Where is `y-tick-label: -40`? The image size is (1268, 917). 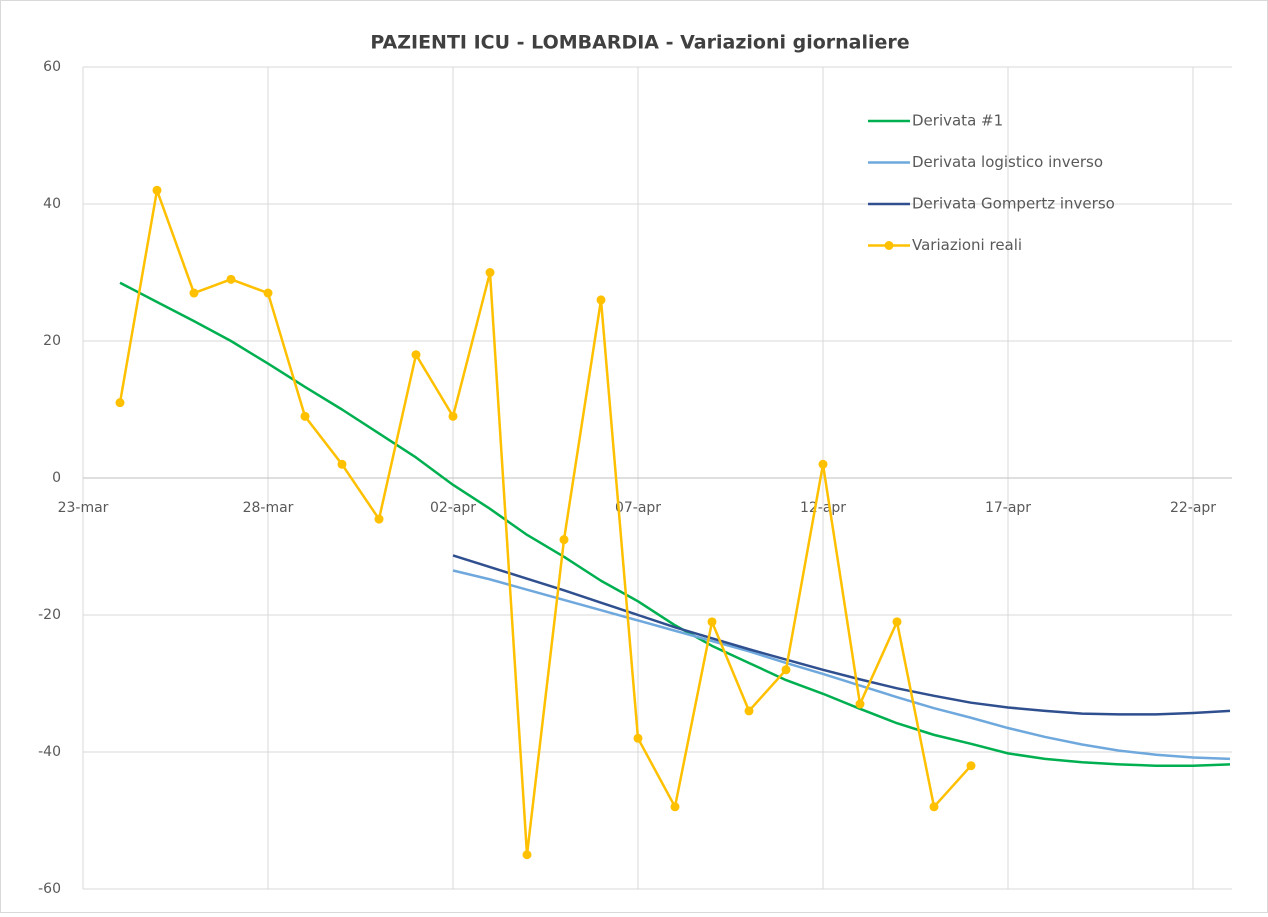 y-tick-label: -40 is located at coordinates (49, 752).